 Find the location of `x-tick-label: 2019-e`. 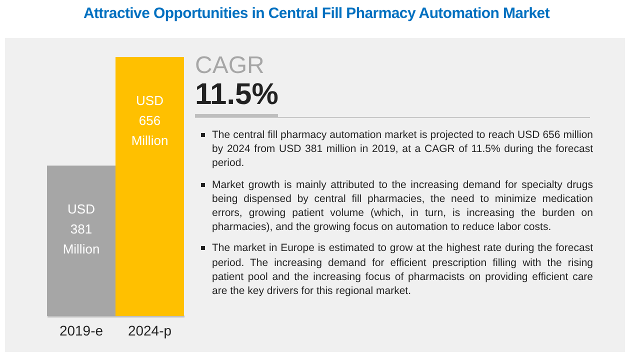

x-tick-label: 2019-e is located at coordinates (81, 330).